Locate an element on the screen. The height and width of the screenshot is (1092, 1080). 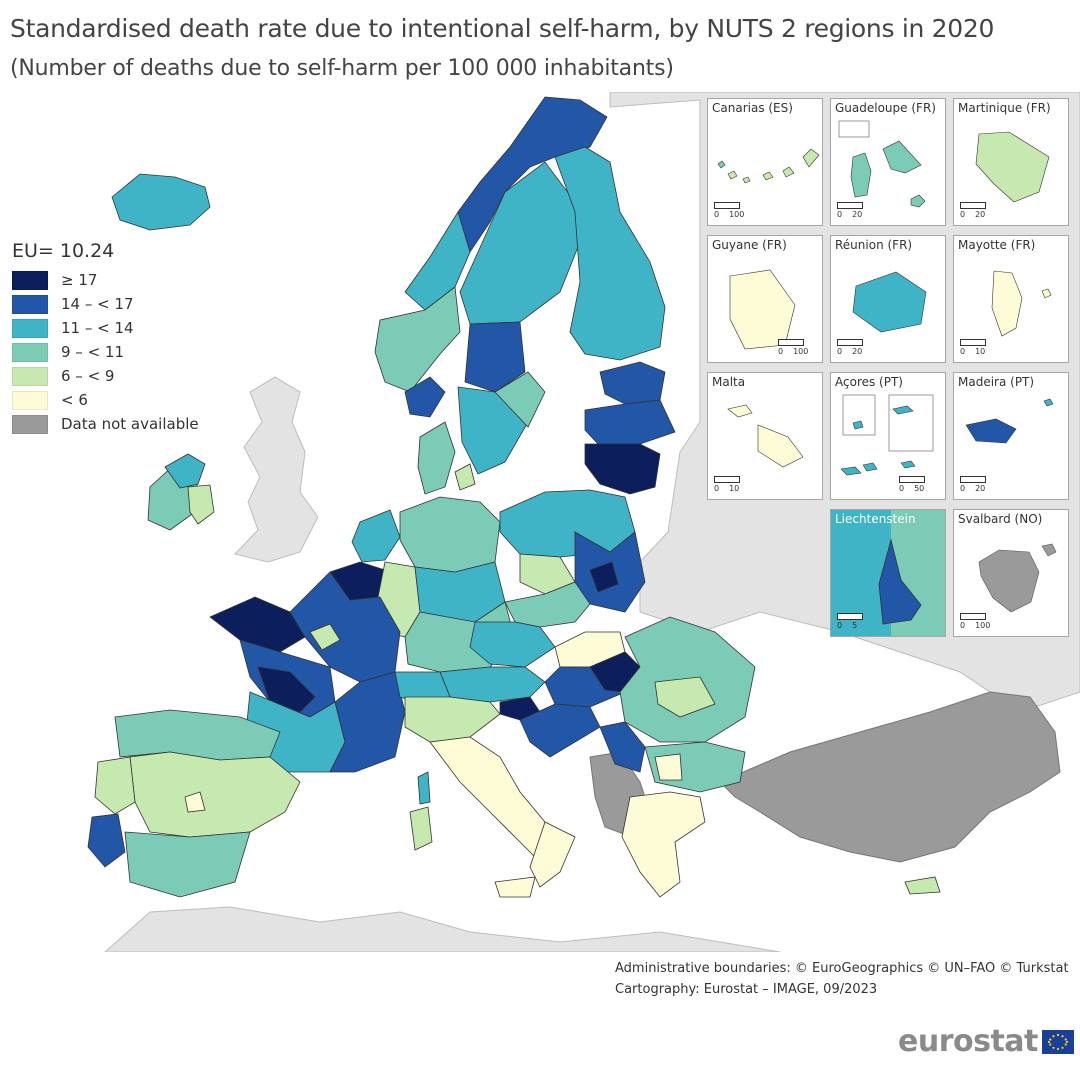
inset-mayotte: Mayotte (FR) 0 10 is located at coordinates (1011, 299).